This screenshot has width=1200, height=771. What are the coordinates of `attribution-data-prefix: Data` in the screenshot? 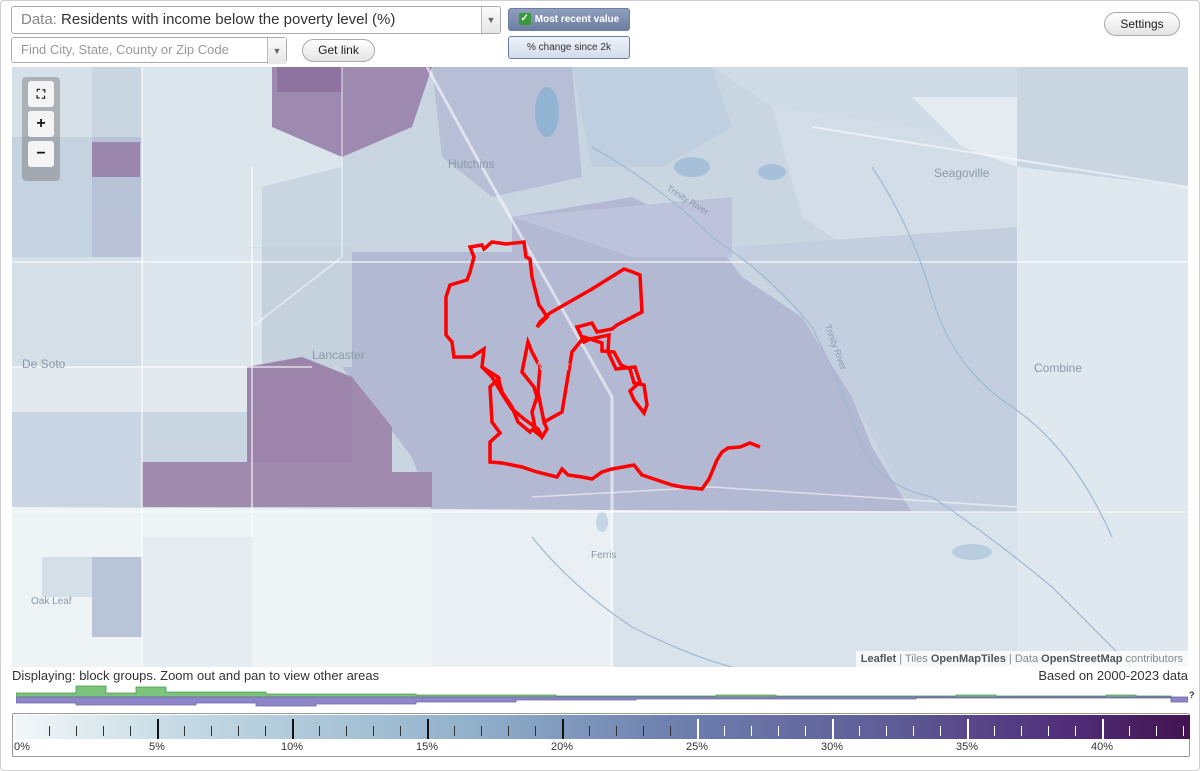 It's located at (1026, 659).